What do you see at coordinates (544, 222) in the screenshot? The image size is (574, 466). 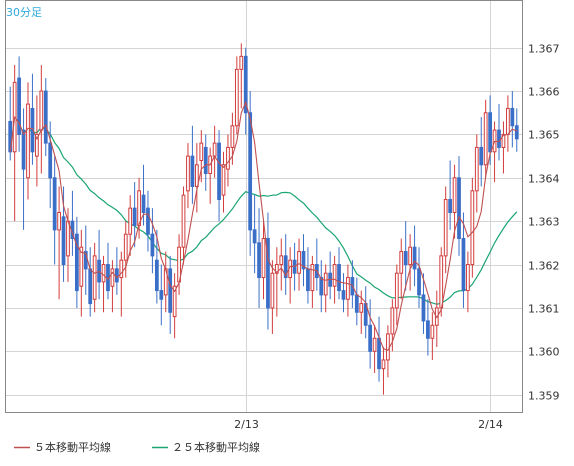 I see `y-tick-label: 1.363` at bounding box center [544, 222].